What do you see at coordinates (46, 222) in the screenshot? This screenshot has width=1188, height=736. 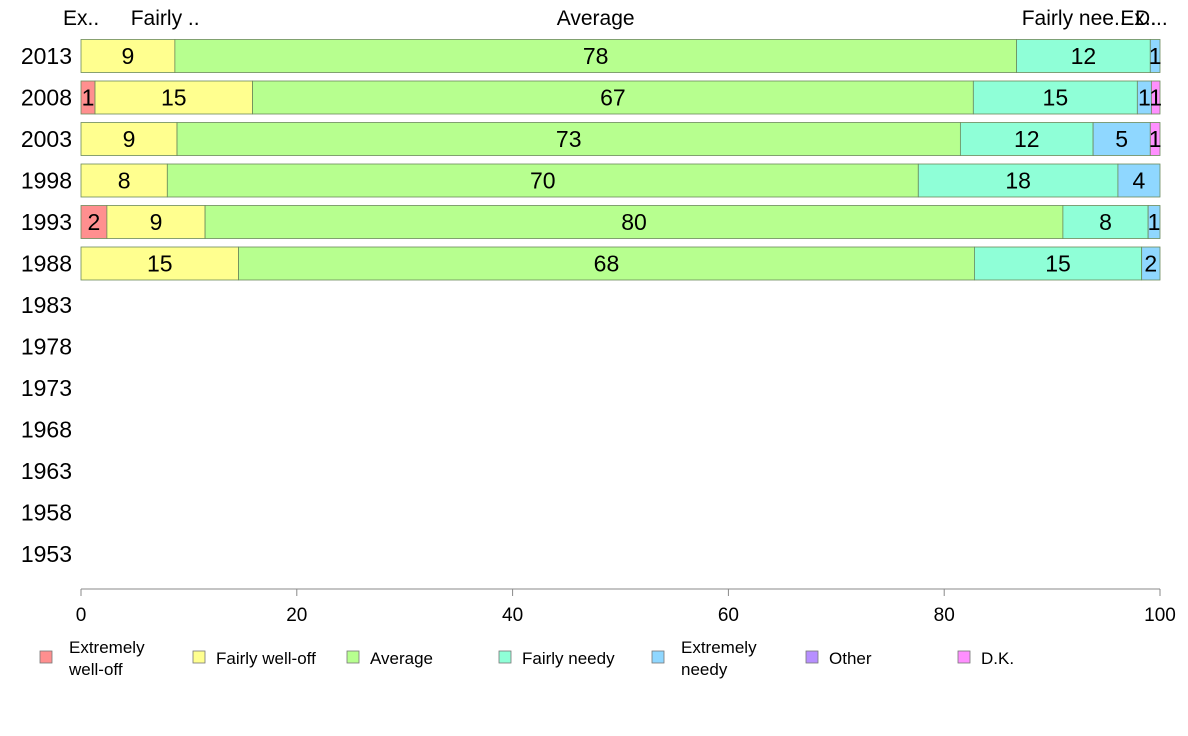 I see `year-label: 1993` at bounding box center [46, 222].